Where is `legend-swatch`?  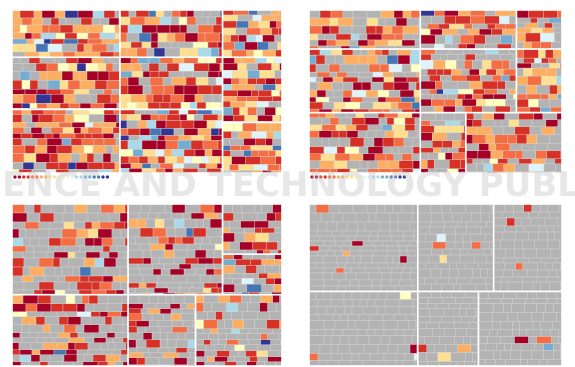
legend-swatch is located at coordinates (360, 177).